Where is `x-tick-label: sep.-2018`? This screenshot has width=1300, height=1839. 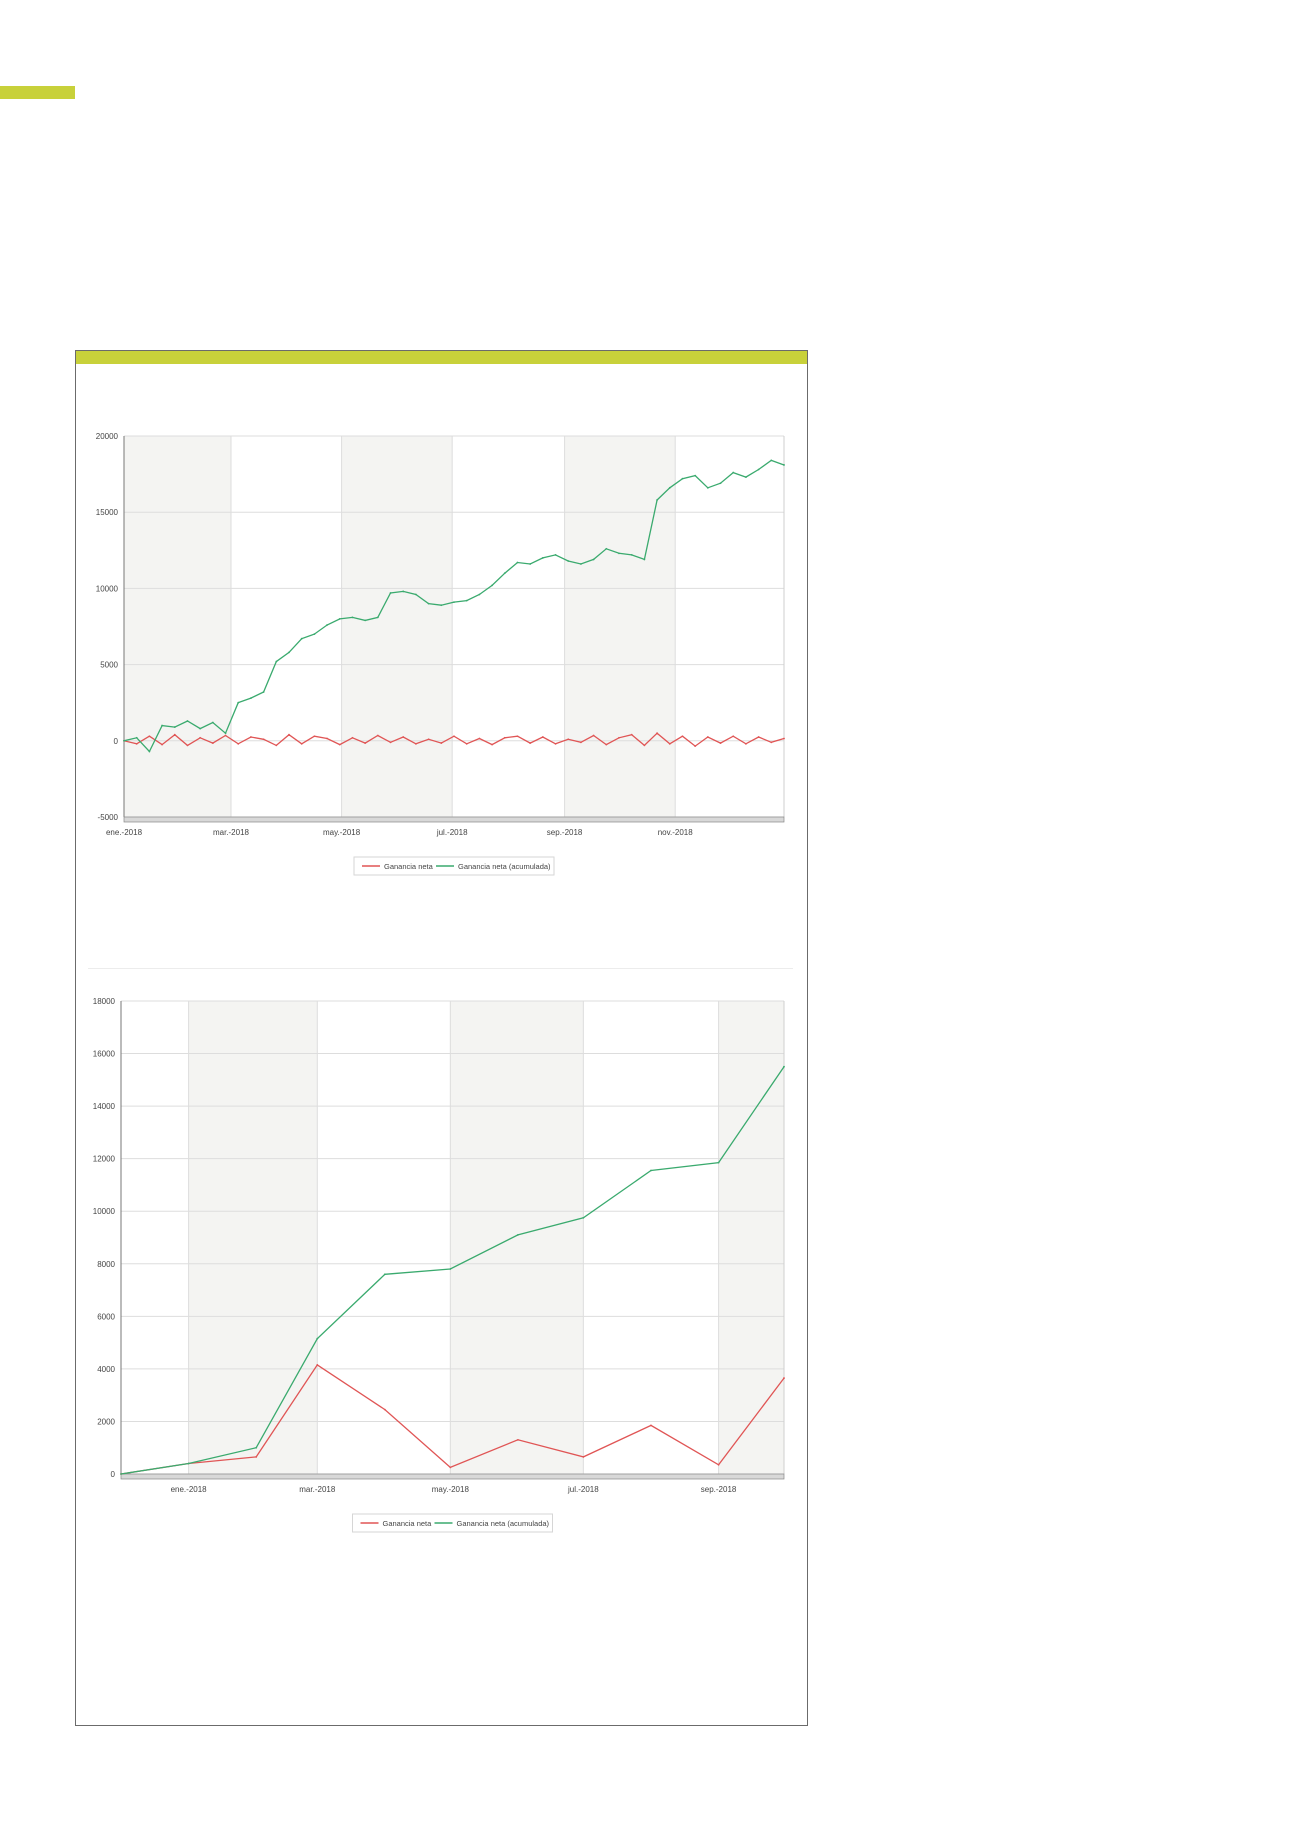 x-tick-label: sep.-2018 is located at coordinates (719, 1489).